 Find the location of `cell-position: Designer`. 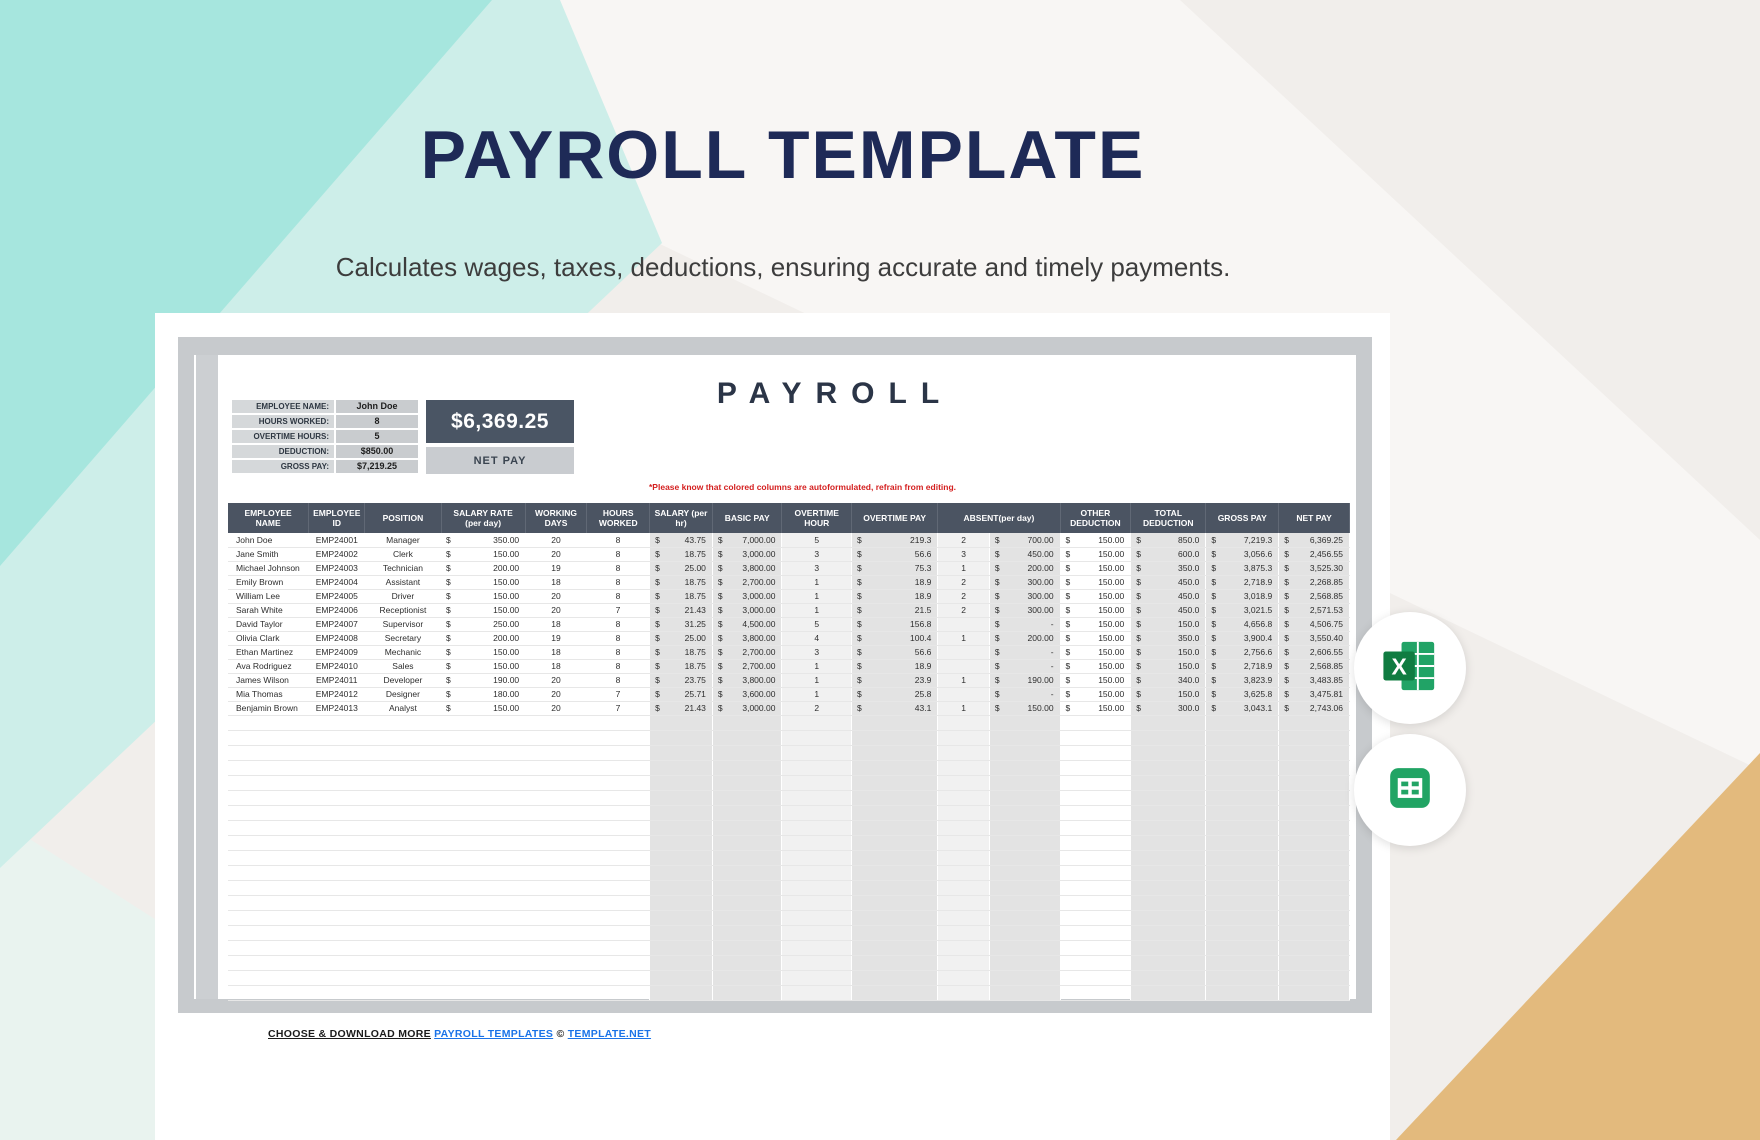

cell-position: Designer is located at coordinates (403, 694).